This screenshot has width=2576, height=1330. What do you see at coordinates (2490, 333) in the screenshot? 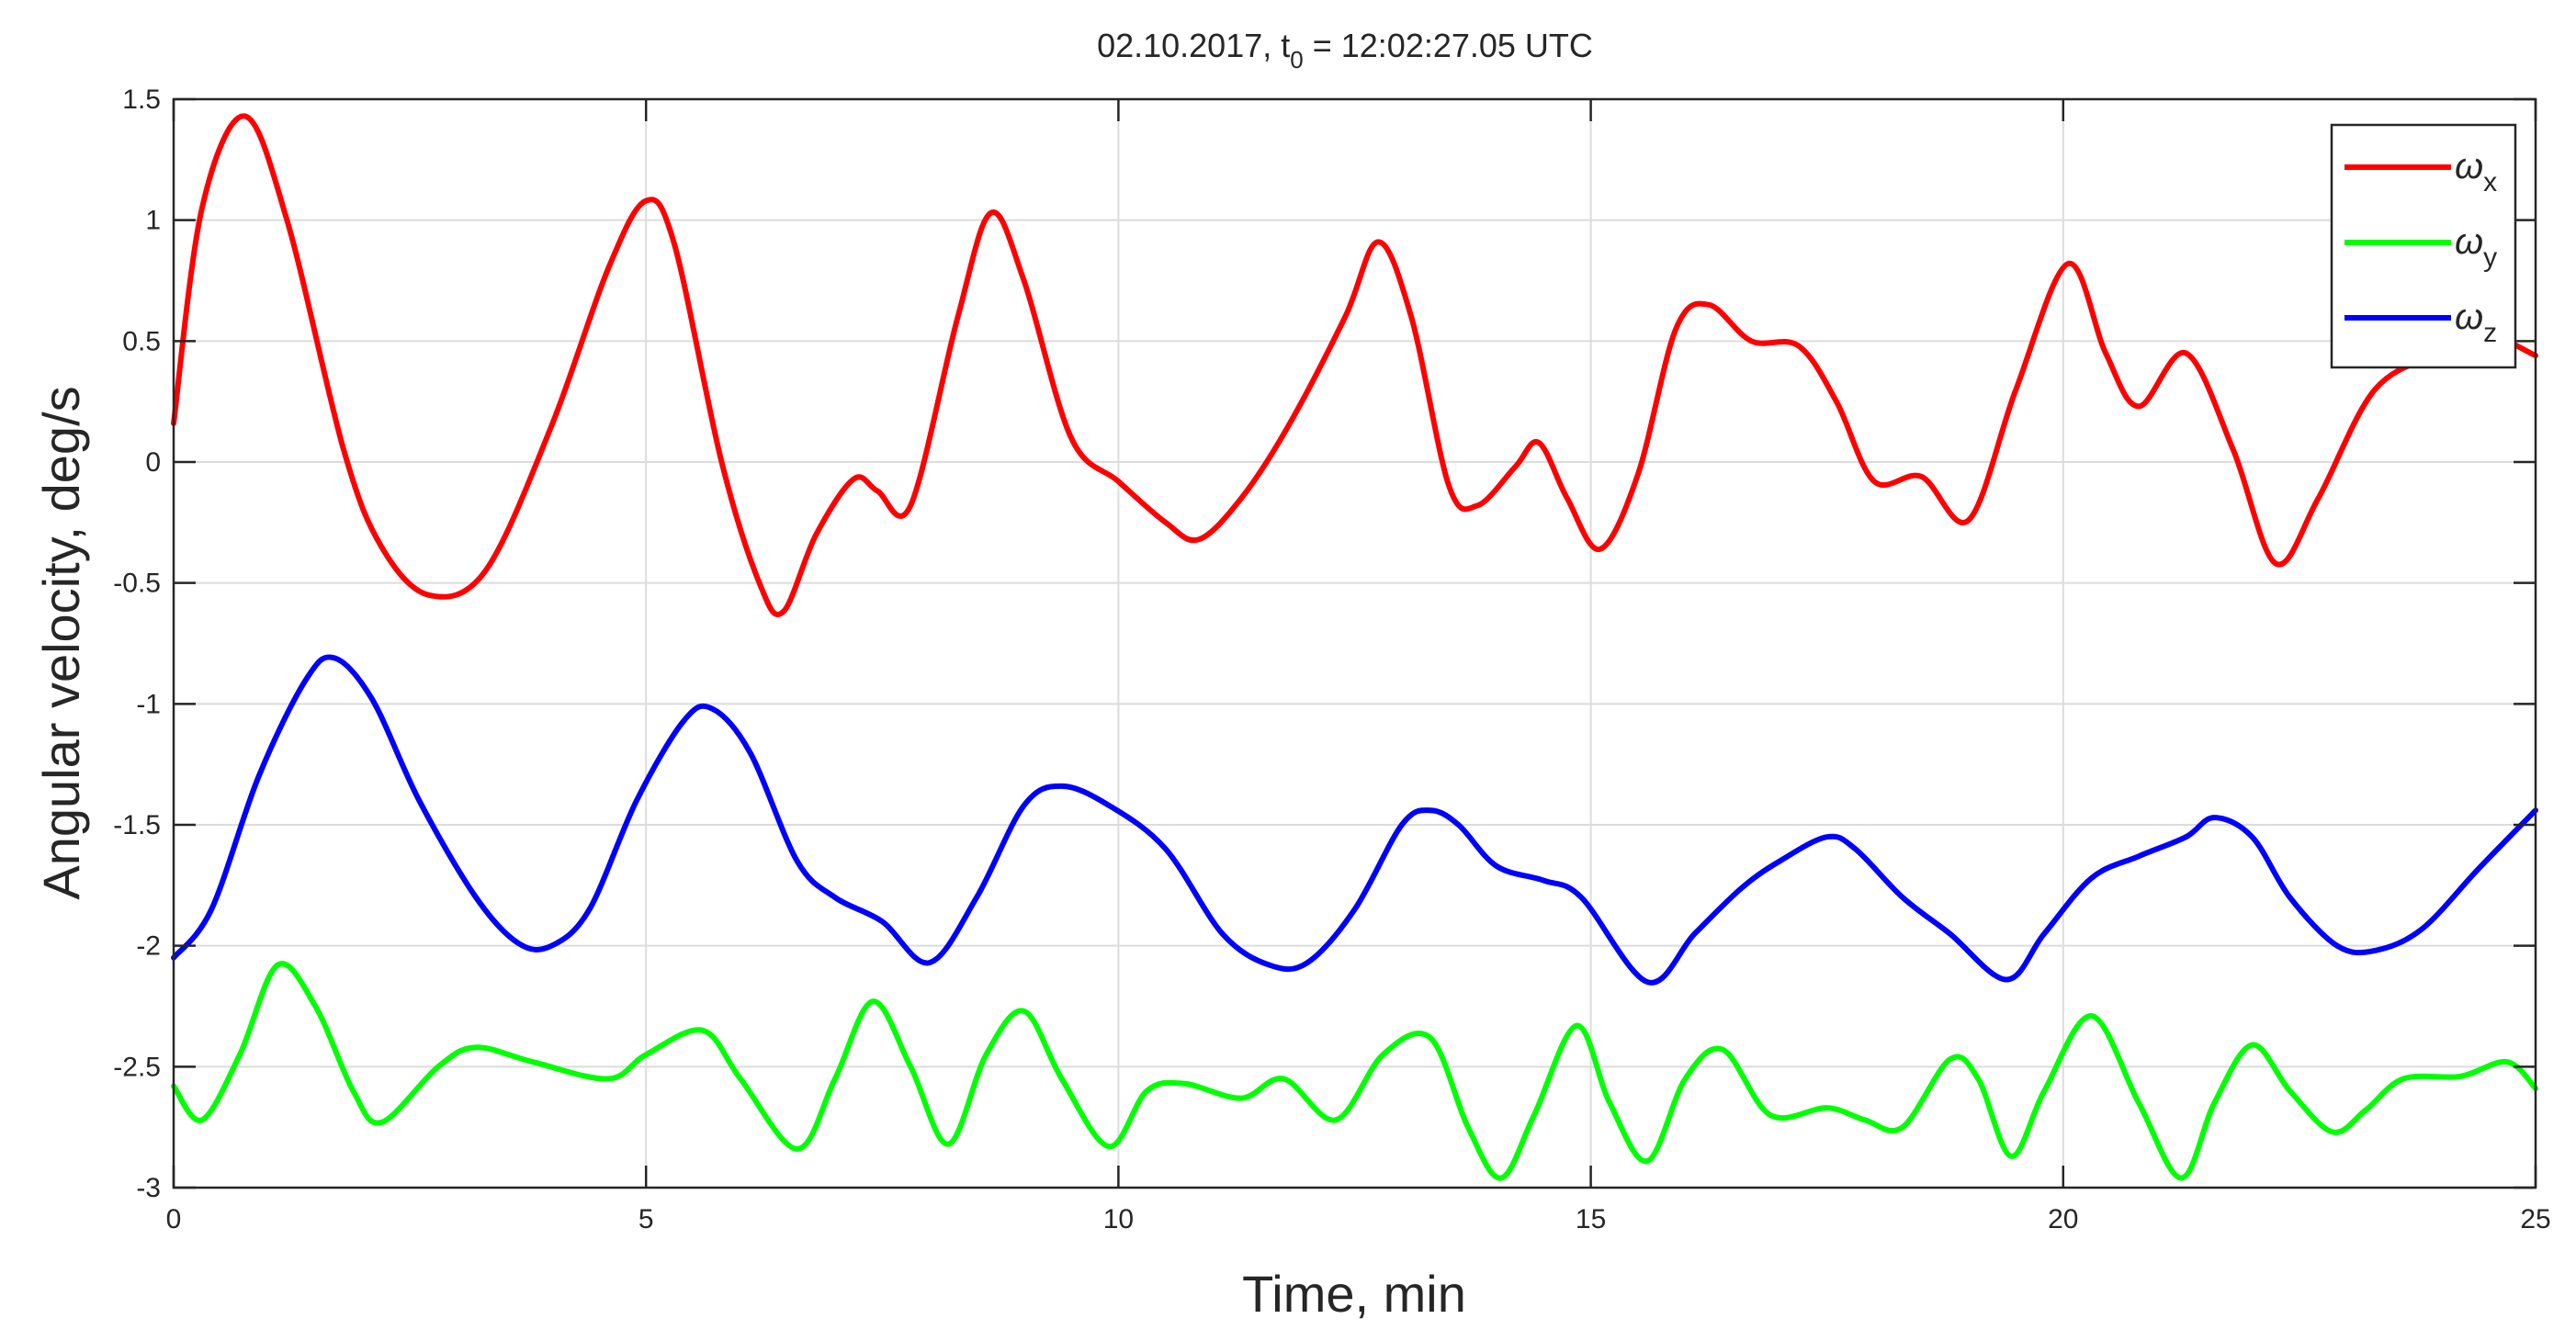
I see `legend-subscript: z` at bounding box center [2490, 333].